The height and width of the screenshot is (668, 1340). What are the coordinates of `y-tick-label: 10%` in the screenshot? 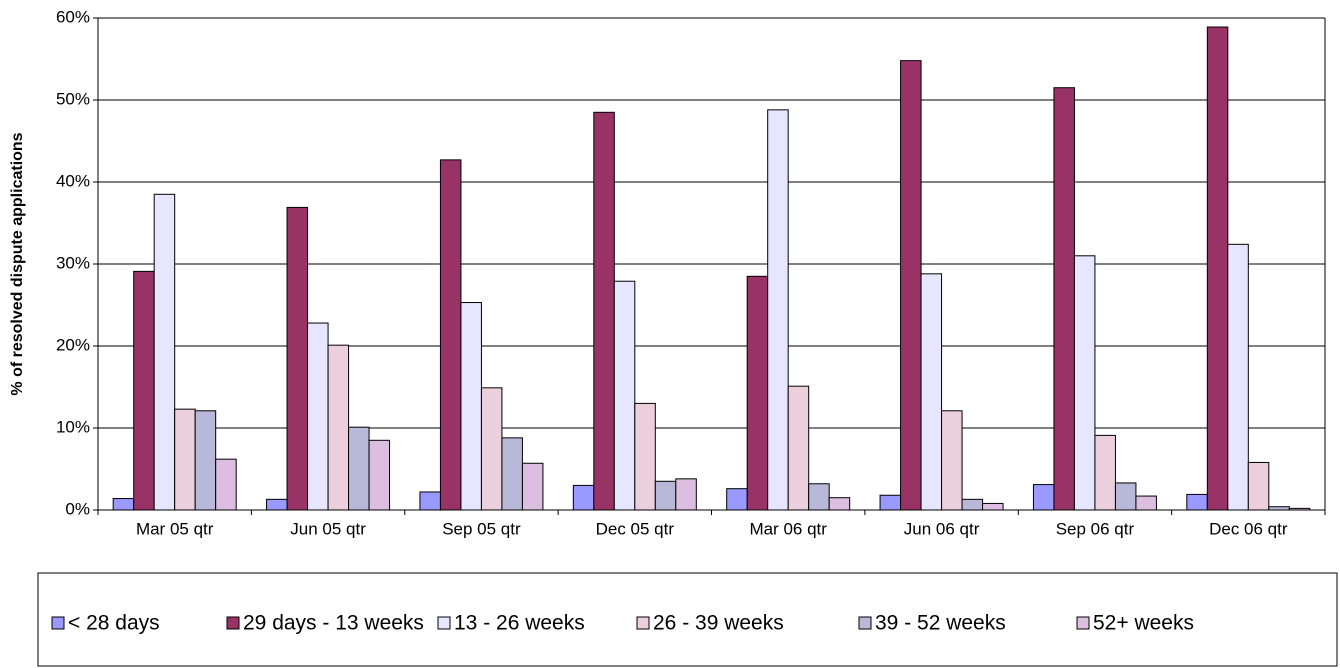 It's located at (73, 426).